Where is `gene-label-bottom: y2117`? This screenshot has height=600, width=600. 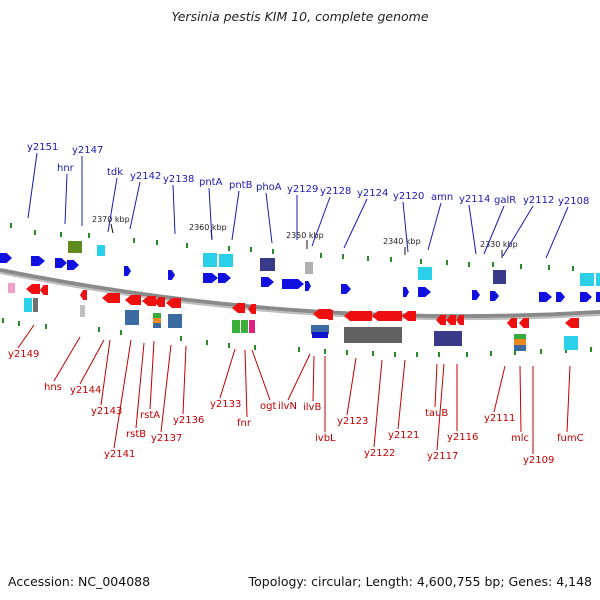 gene-label-bottom: y2117 is located at coordinates (442, 456).